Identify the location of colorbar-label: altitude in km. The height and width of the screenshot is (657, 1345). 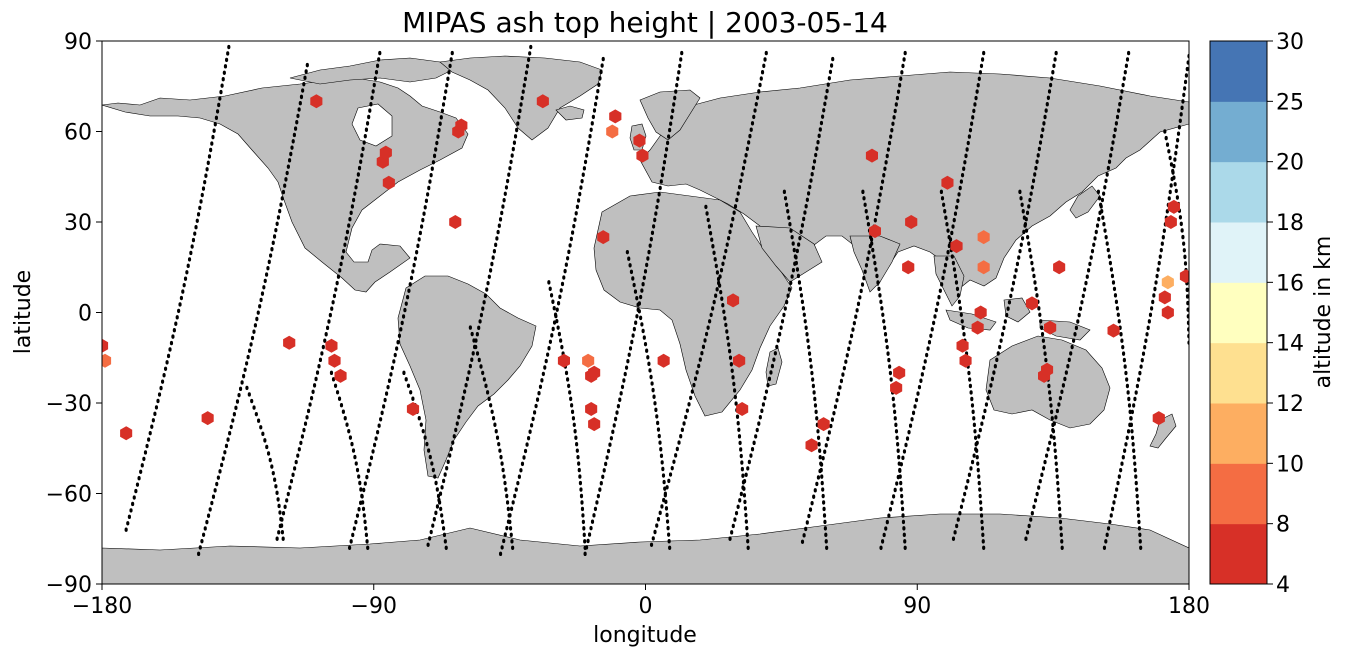
(1323, 312).